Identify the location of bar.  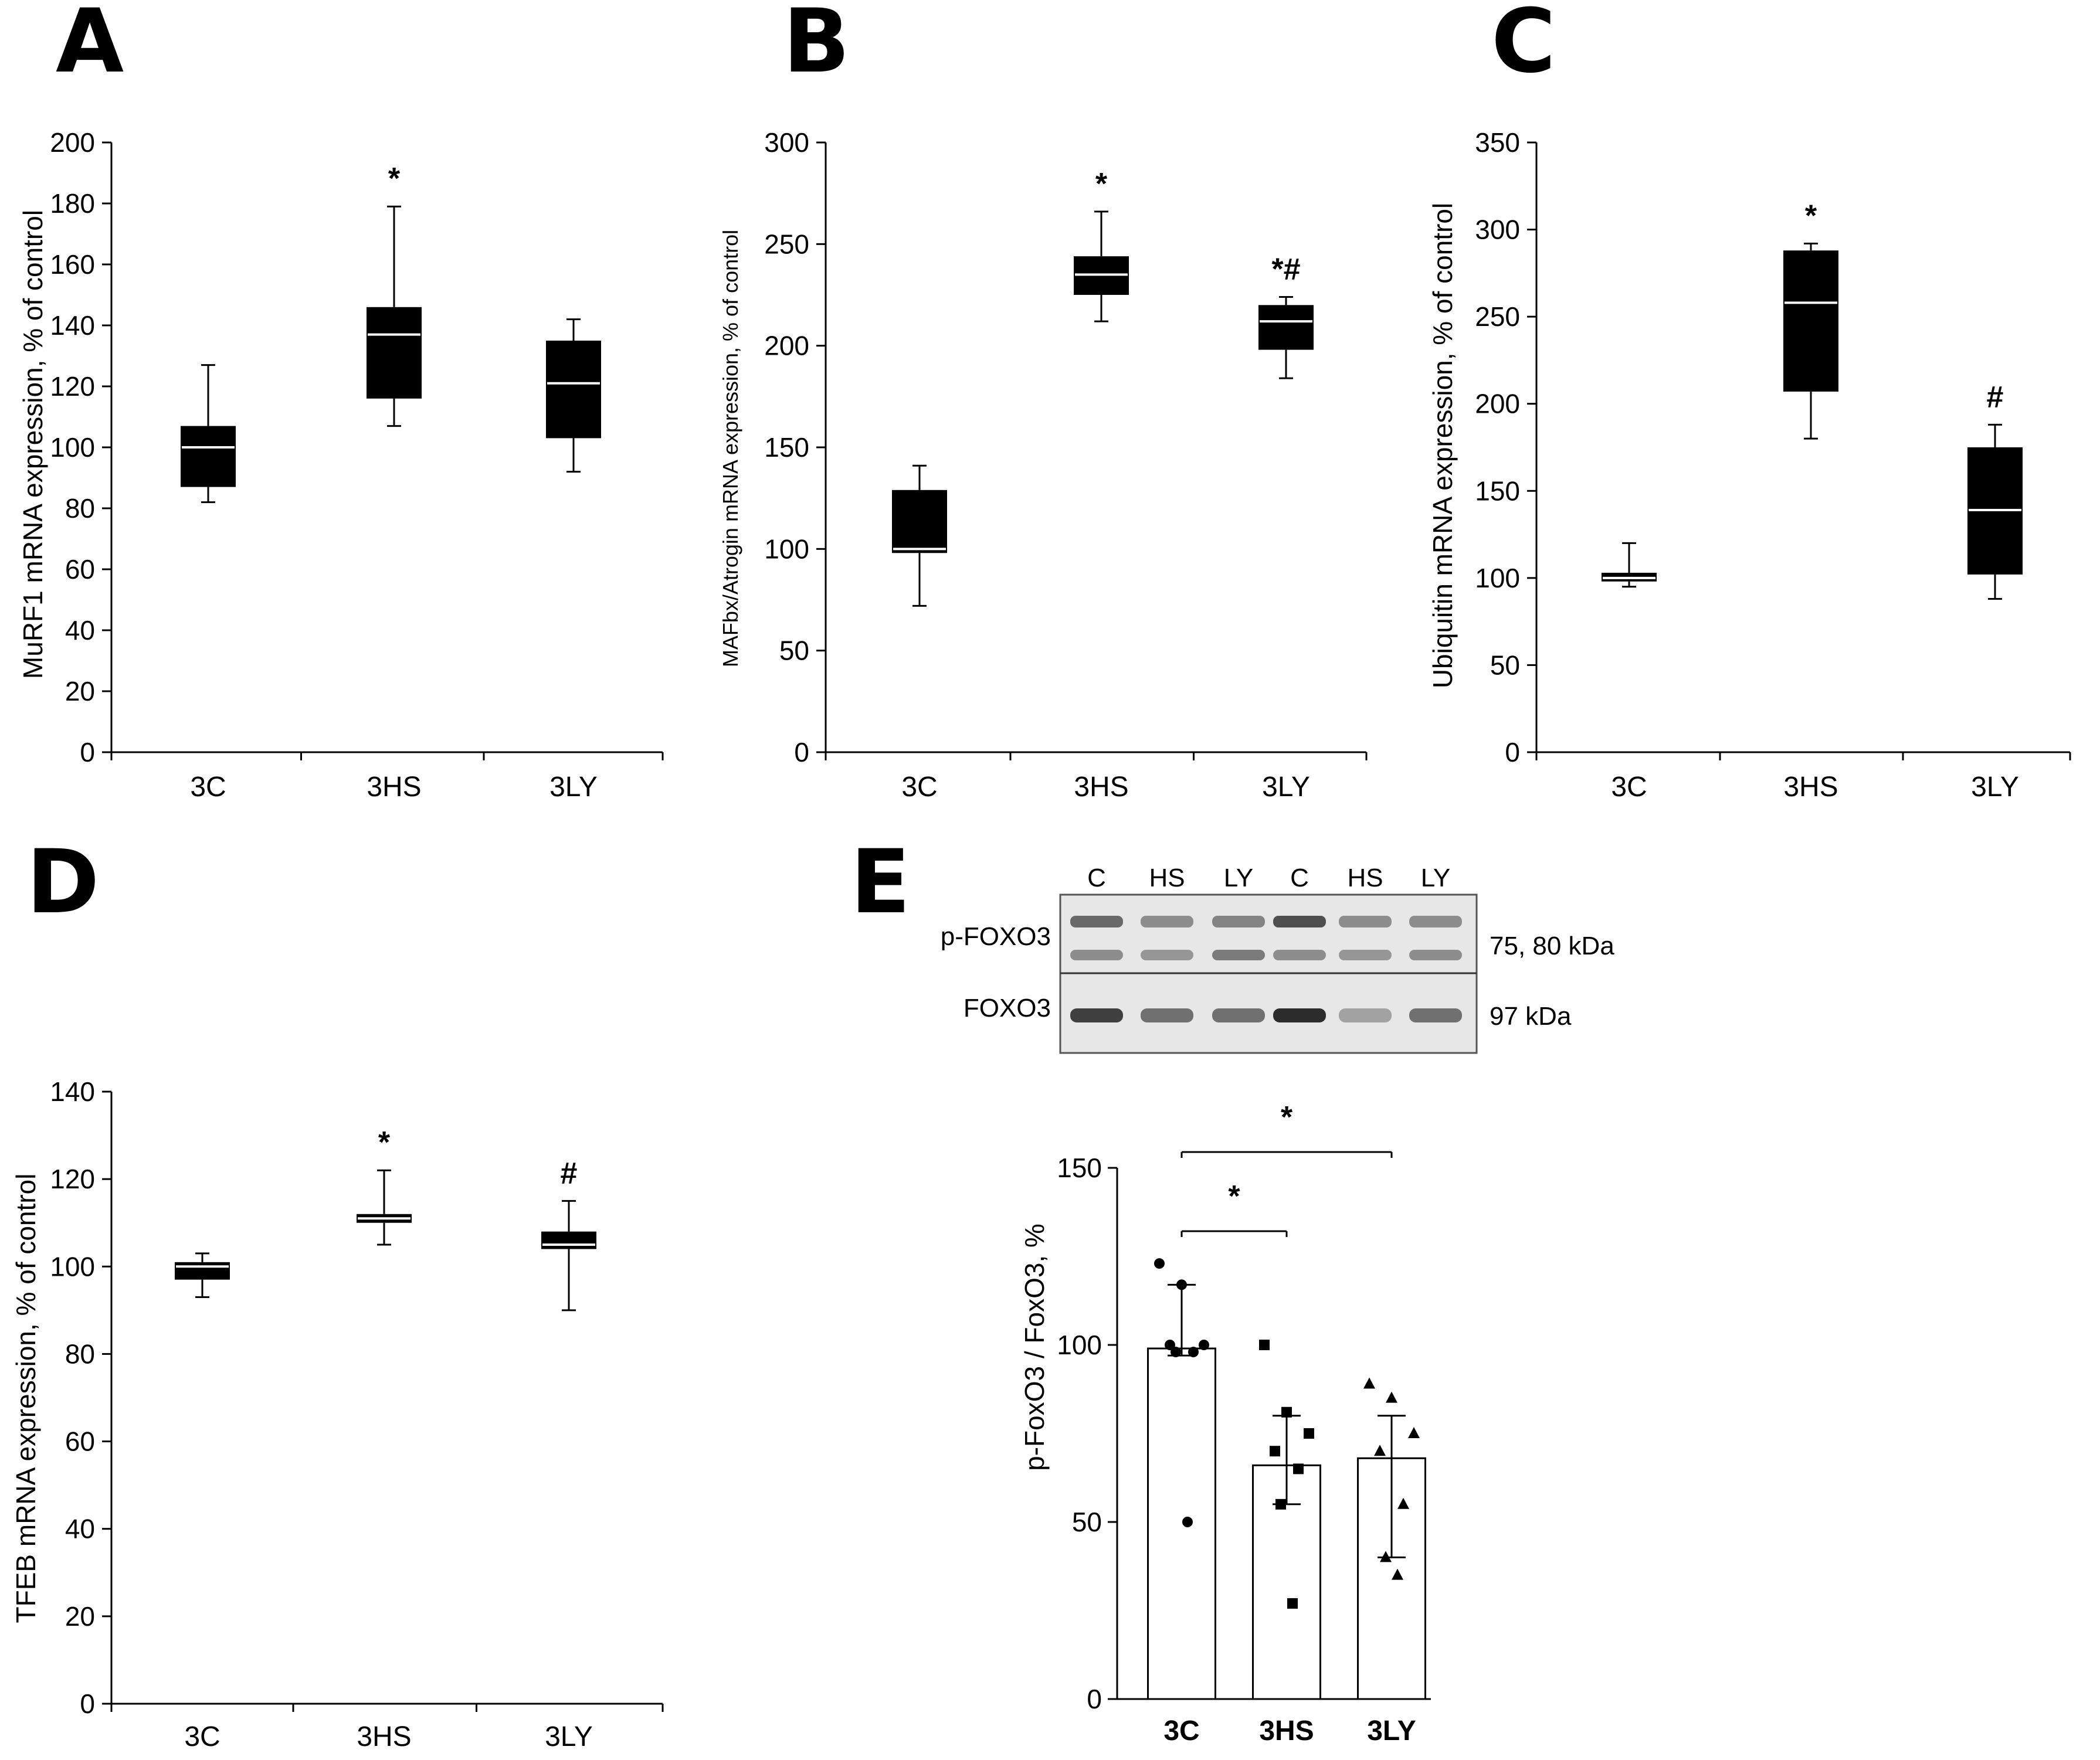
(1181, 1523).